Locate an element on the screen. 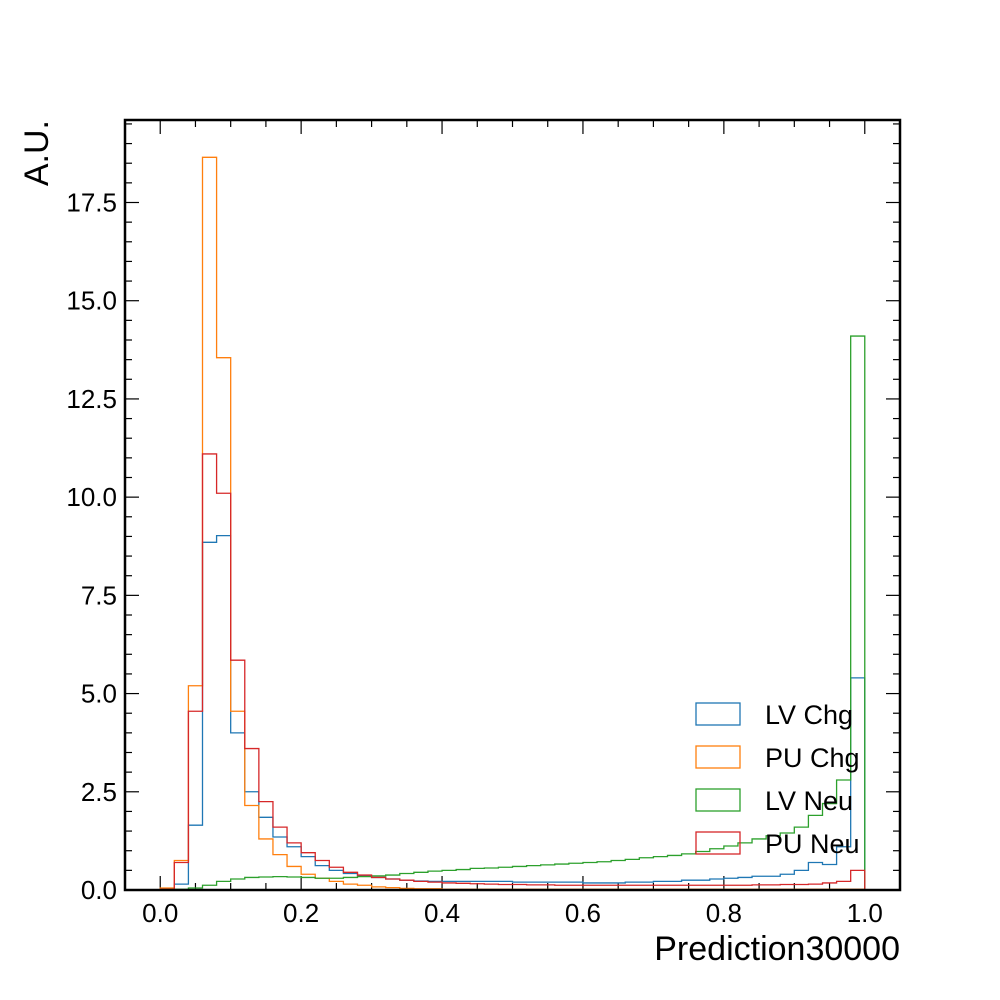 The height and width of the screenshot is (1000, 1000). legend-item: PU Chg is located at coordinates (777, 758).